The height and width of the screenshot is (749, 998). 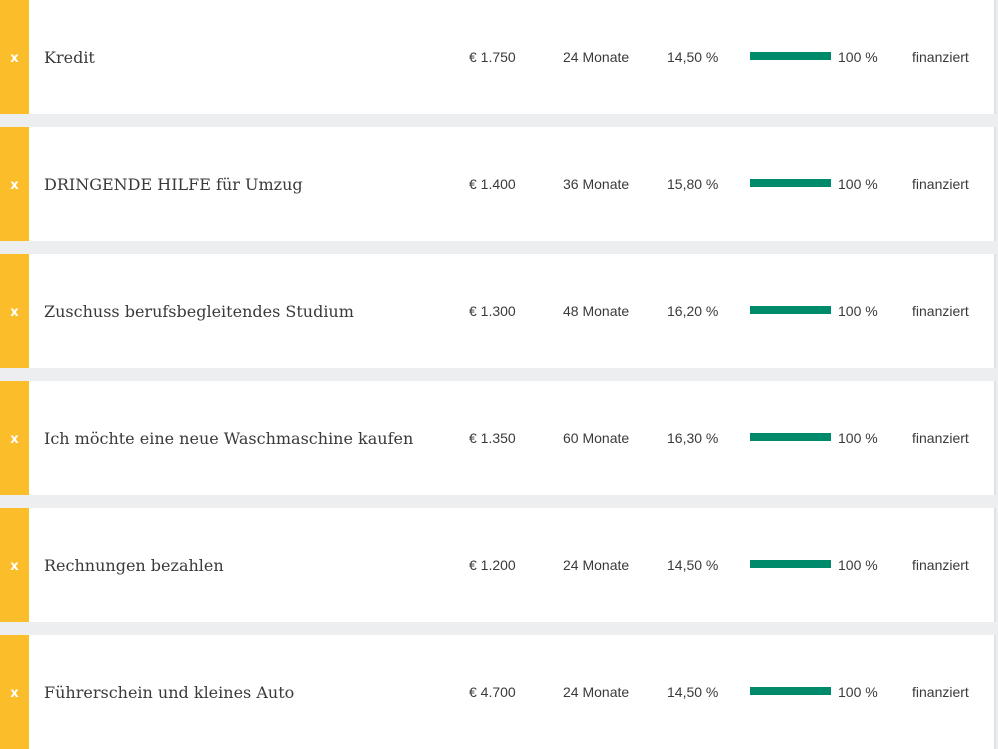 What do you see at coordinates (134, 565) in the screenshot?
I see `loan-title: Rechnungen bezahlen` at bounding box center [134, 565].